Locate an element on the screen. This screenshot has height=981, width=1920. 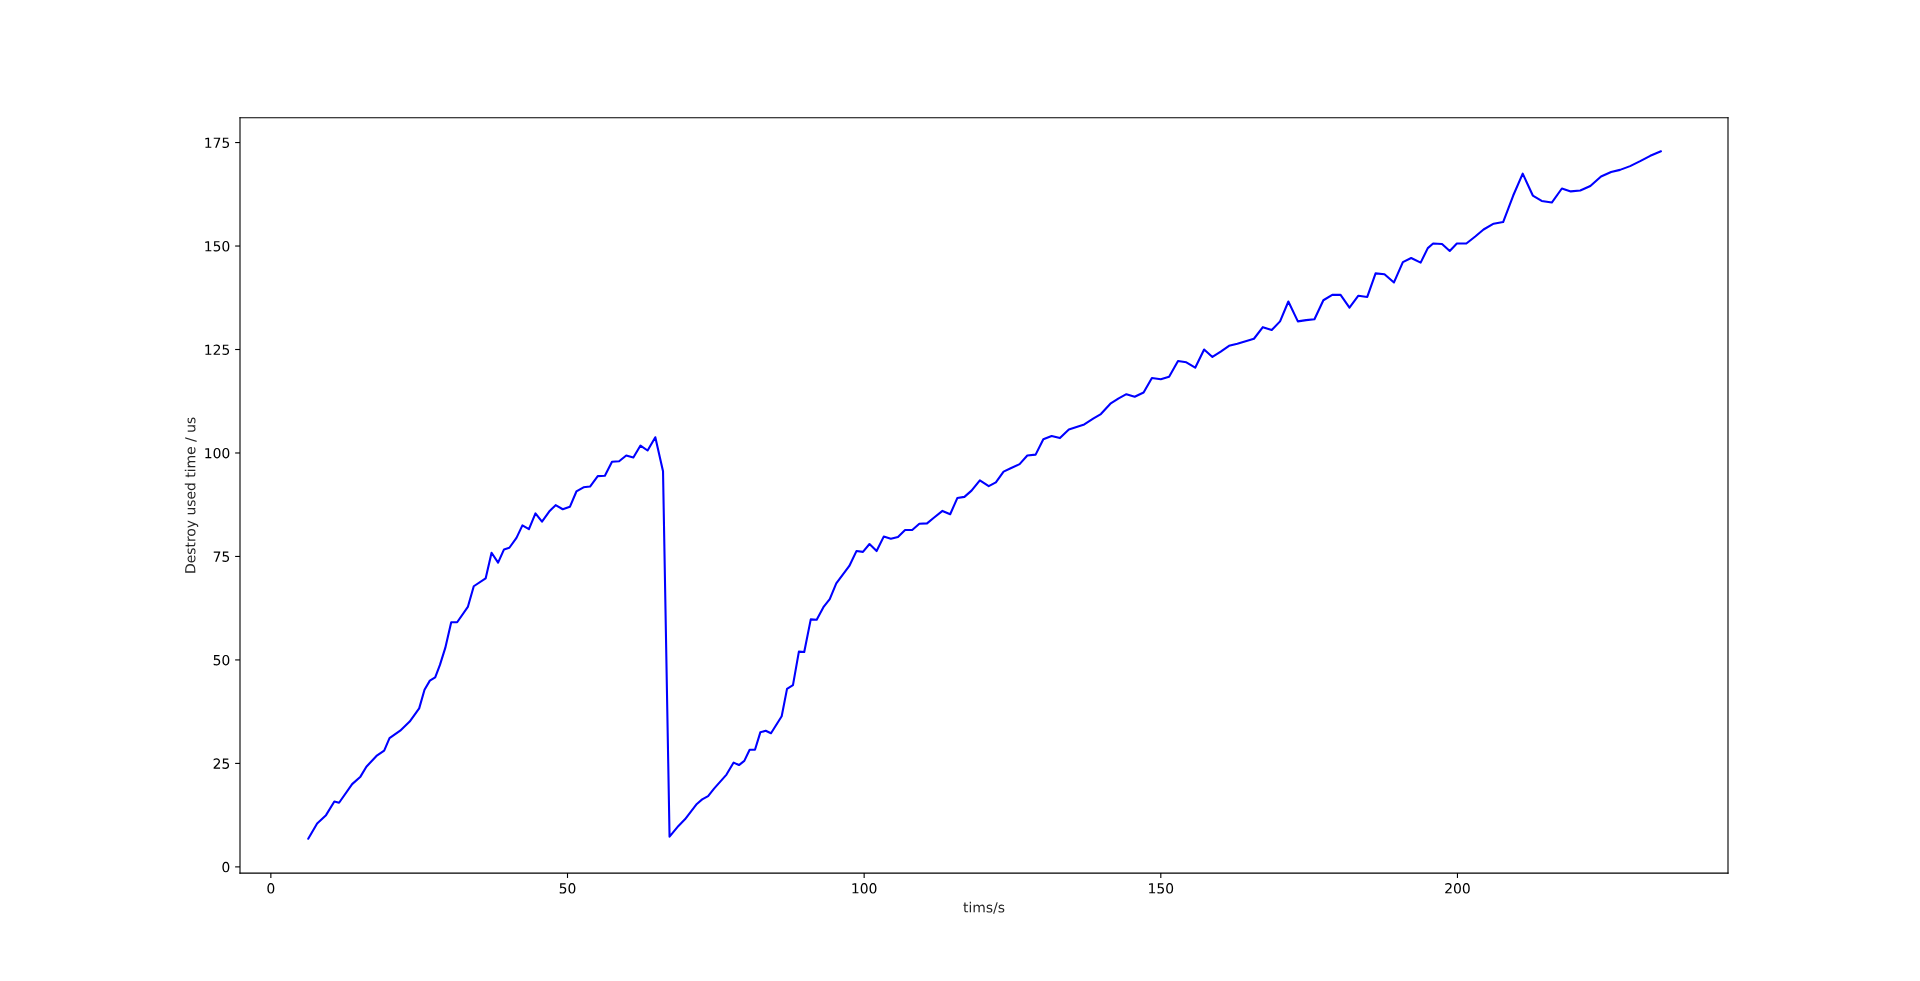
y-tick-label: 25 is located at coordinates (221, 763).